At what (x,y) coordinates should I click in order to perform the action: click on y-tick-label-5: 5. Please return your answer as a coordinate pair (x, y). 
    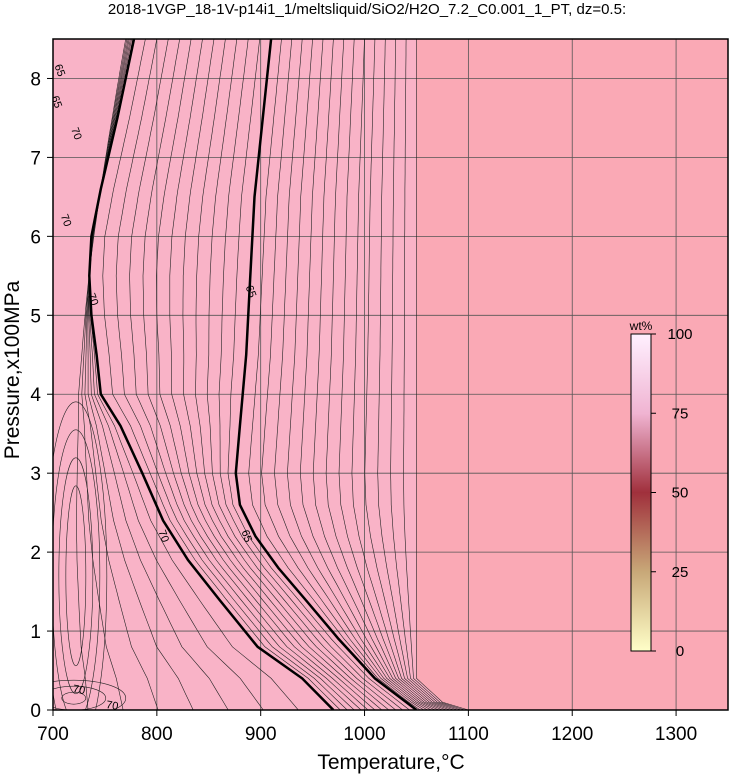
    Looking at the image, I should click on (35, 316).